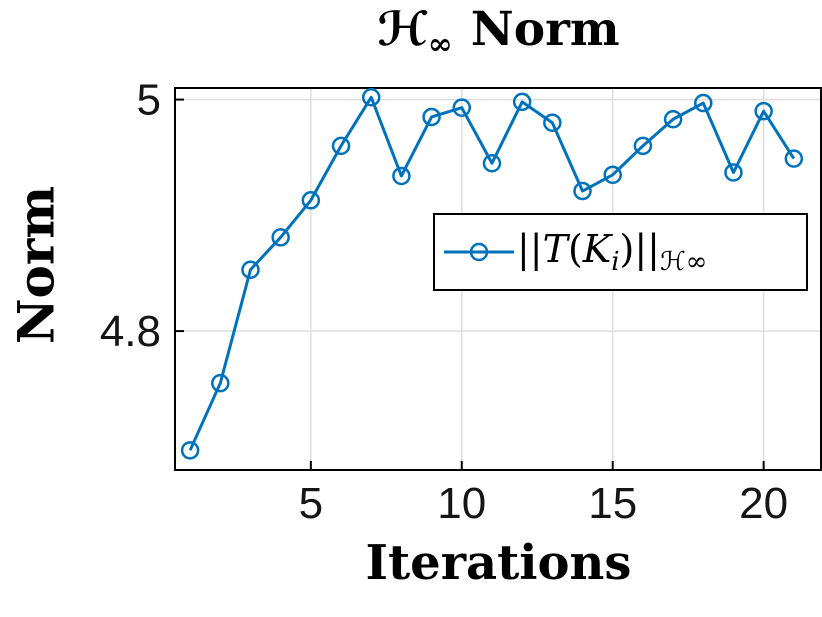  I want to click on title-word: Norm, so click(545, 29).